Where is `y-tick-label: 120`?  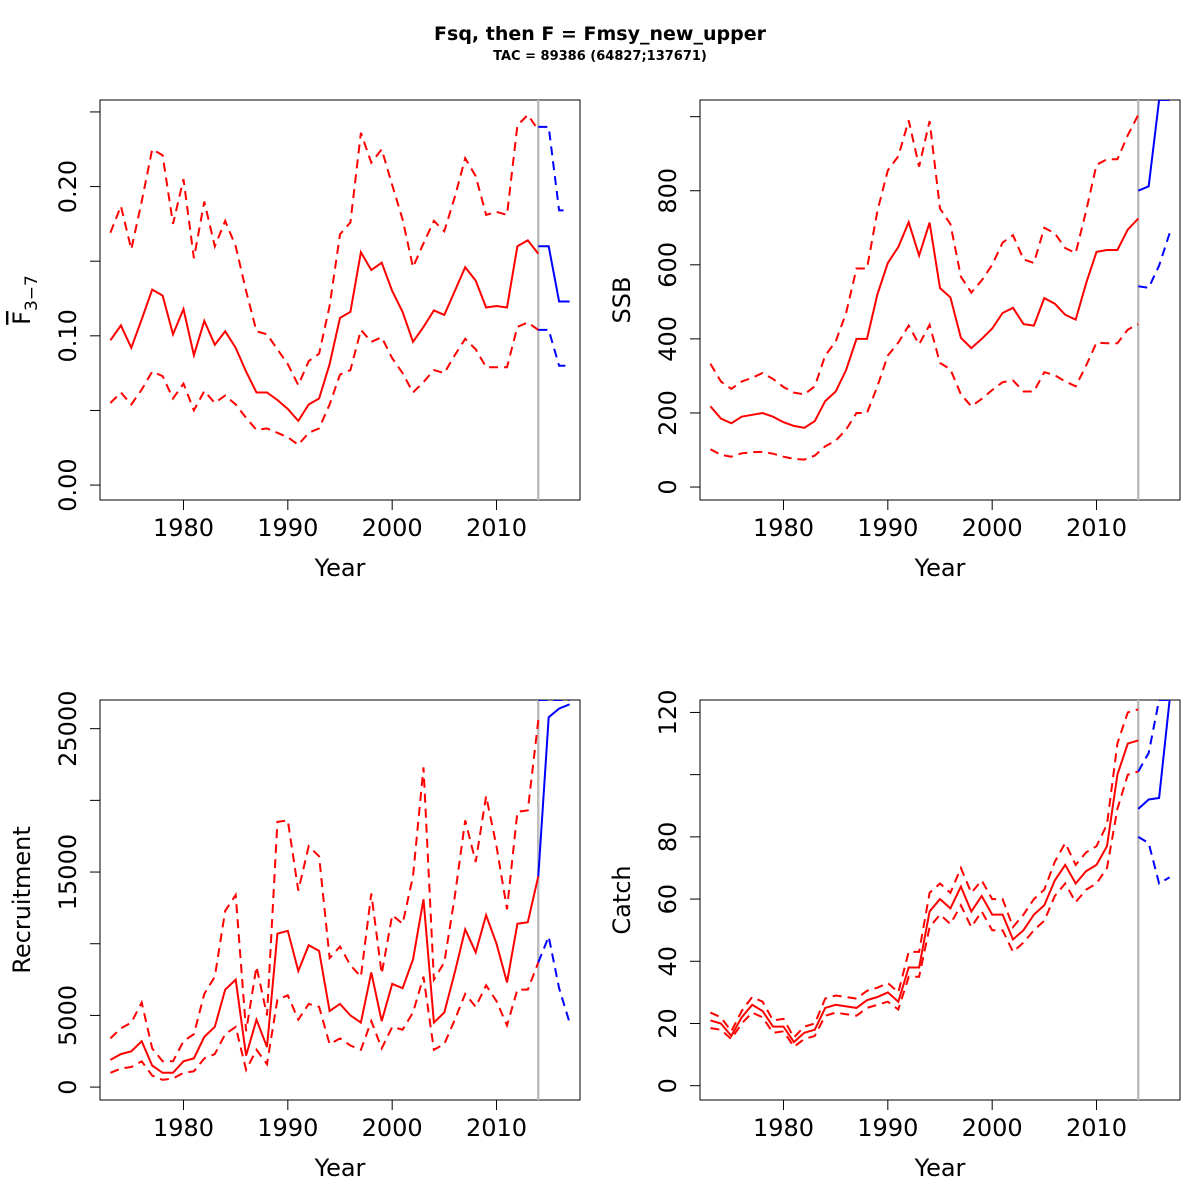
y-tick-label: 120 is located at coordinates (668, 713).